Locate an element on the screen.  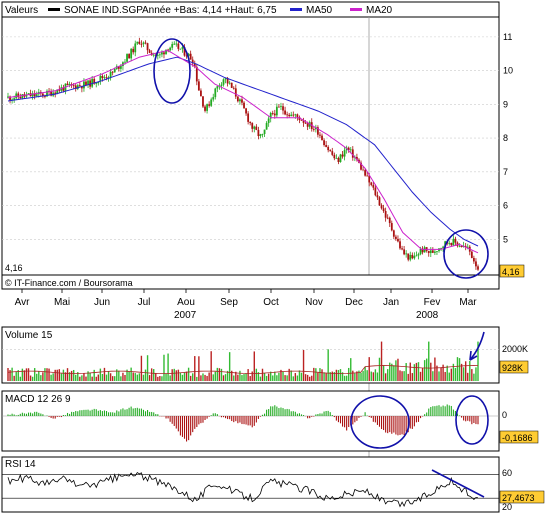
month-label: Oct is located at coordinates (271, 302).